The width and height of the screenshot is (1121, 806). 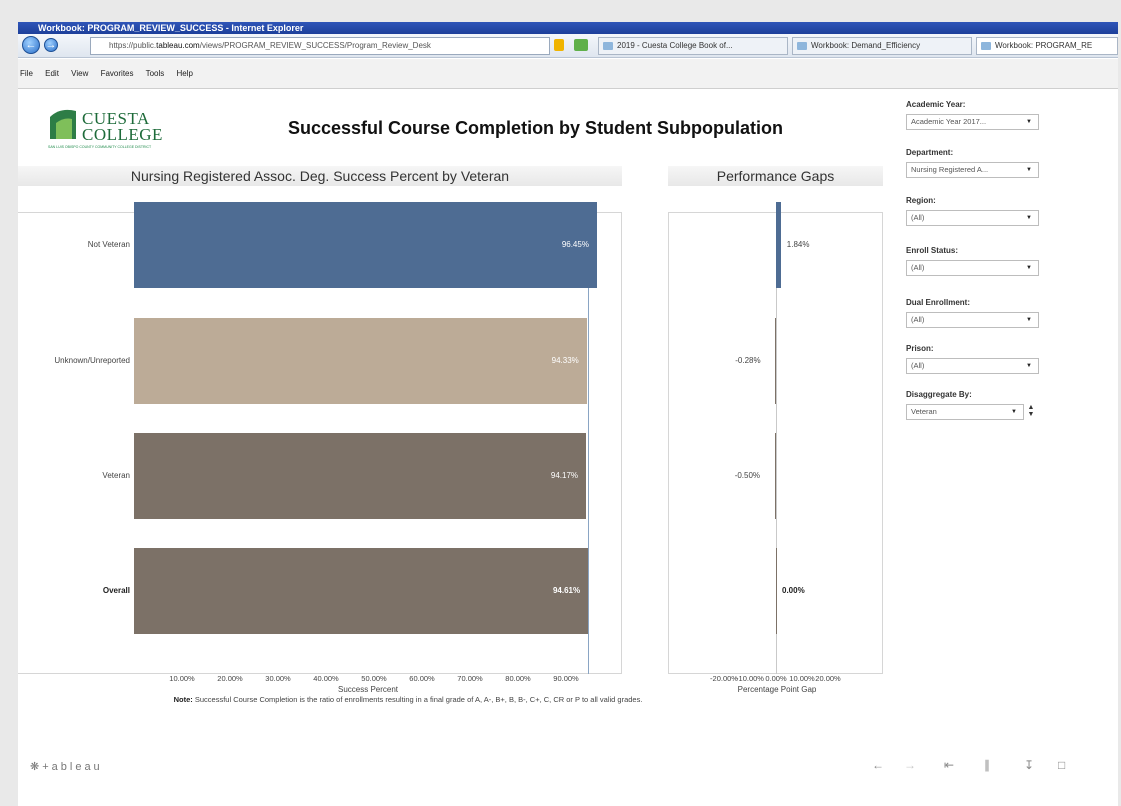 I want to click on filter-dropdown: Academic Year 2017... ▼, so click(x=972, y=122).